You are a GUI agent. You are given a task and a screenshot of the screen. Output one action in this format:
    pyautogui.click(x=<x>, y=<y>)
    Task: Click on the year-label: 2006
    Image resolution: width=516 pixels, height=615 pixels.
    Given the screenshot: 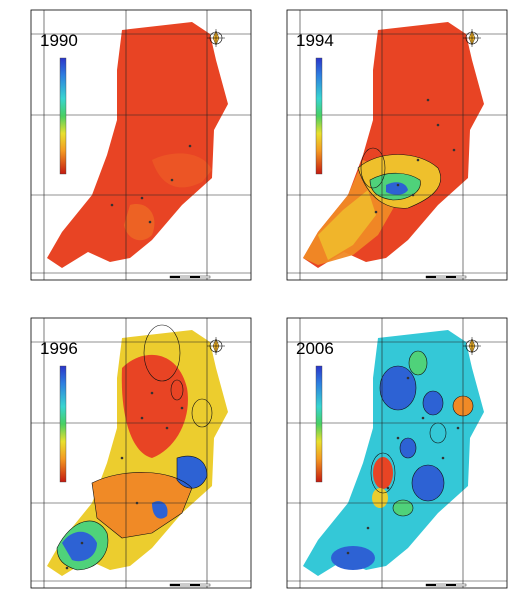 What is the action you would take?
    pyautogui.click(x=315, y=348)
    